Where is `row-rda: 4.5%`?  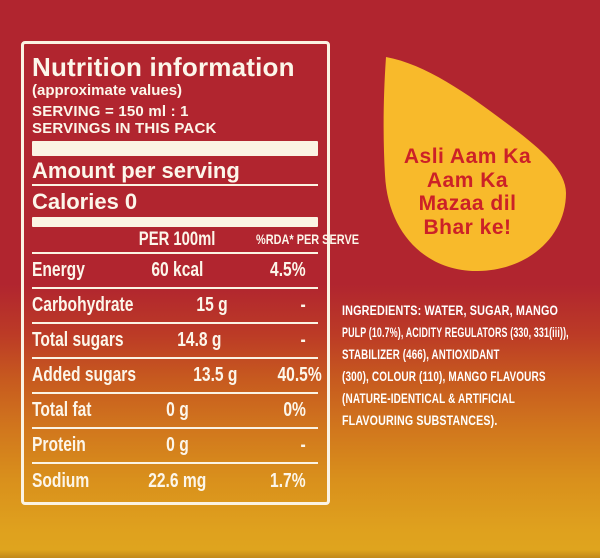 row-rda: 4.5% is located at coordinates (288, 270).